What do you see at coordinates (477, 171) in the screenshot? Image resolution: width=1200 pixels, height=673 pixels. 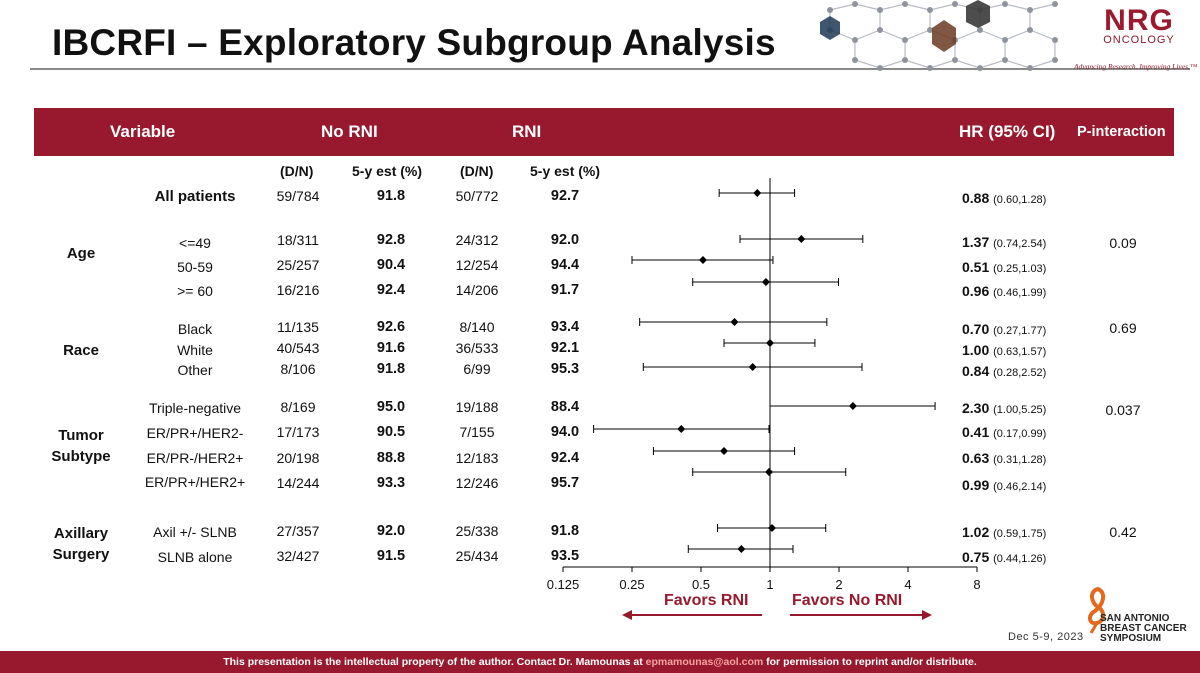 I see `subheader-dn-rni: (D/N)` at bounding box center [477, 171].